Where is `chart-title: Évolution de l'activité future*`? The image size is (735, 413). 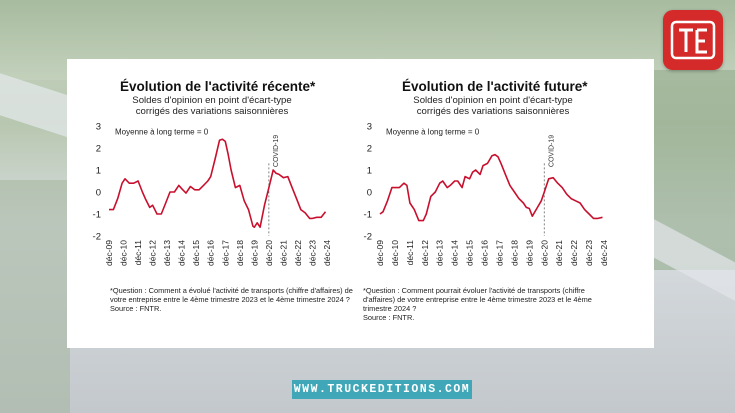 chart-title: Évolution de l'activité future* is located at coordinates (495, 86).